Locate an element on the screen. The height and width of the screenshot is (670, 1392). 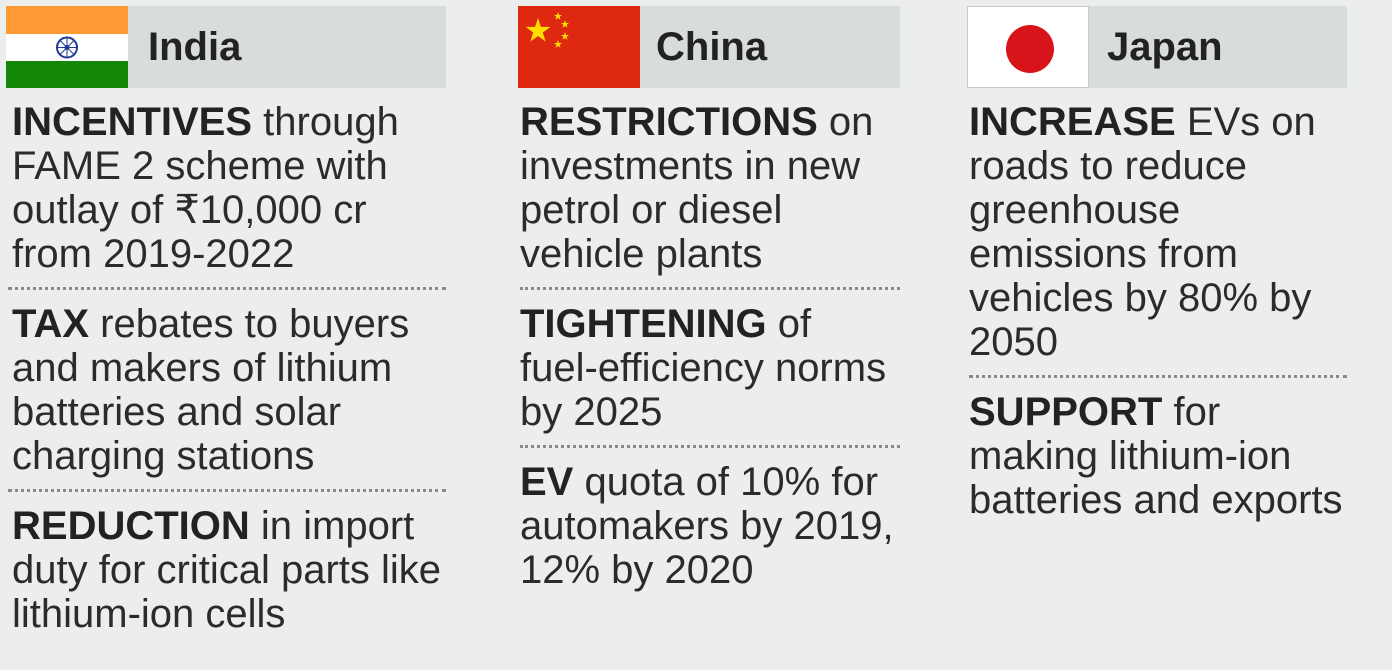
india-header: India is located at coordinates (226, 47).